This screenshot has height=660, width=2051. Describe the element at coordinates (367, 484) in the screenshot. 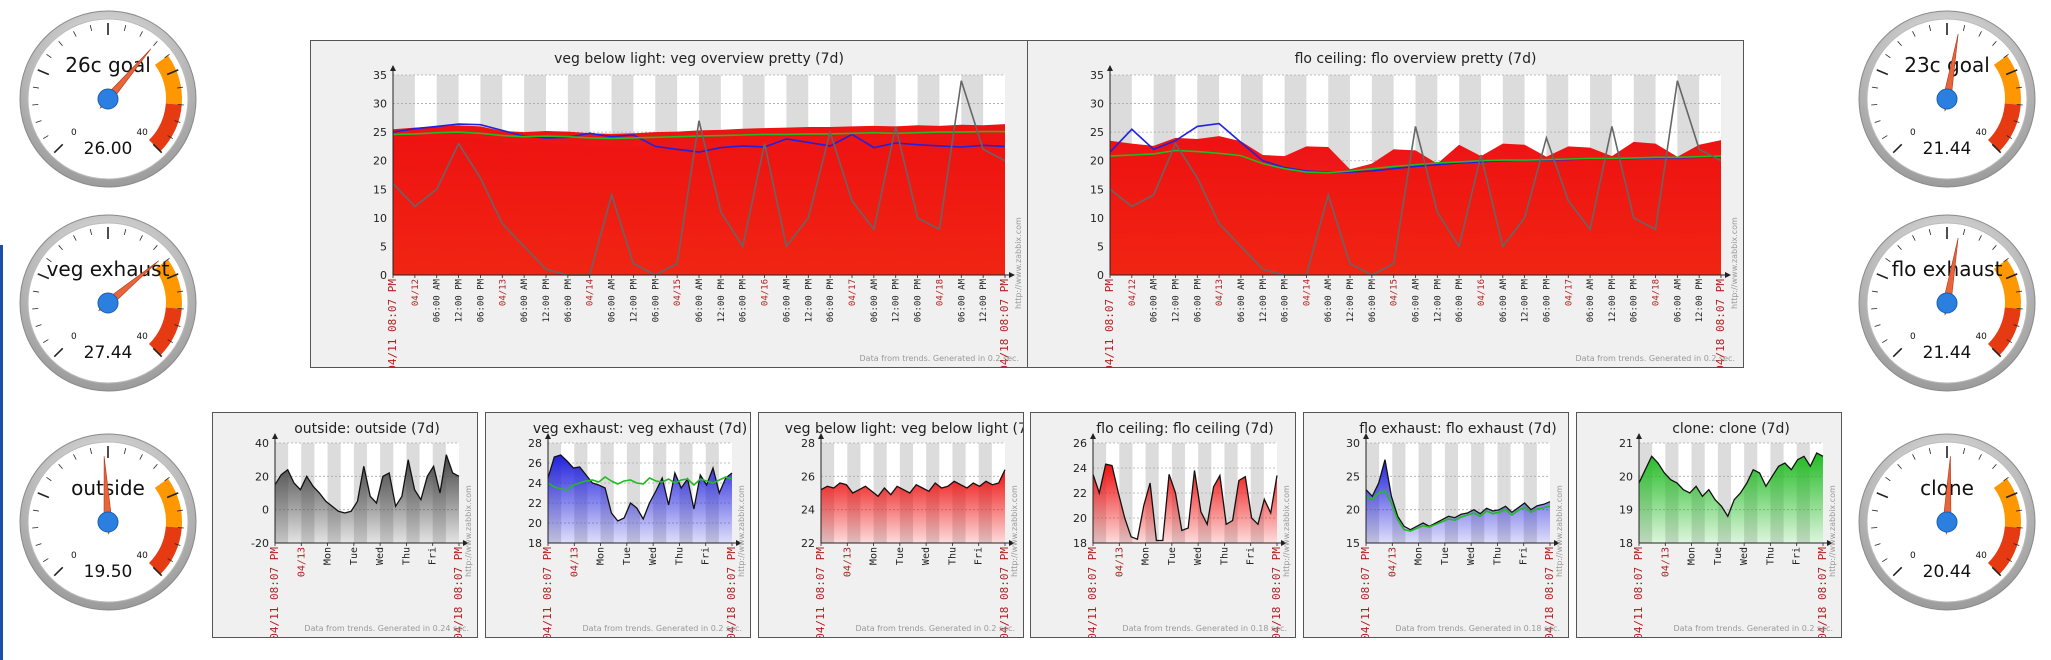

I see `series-outline` at that location.